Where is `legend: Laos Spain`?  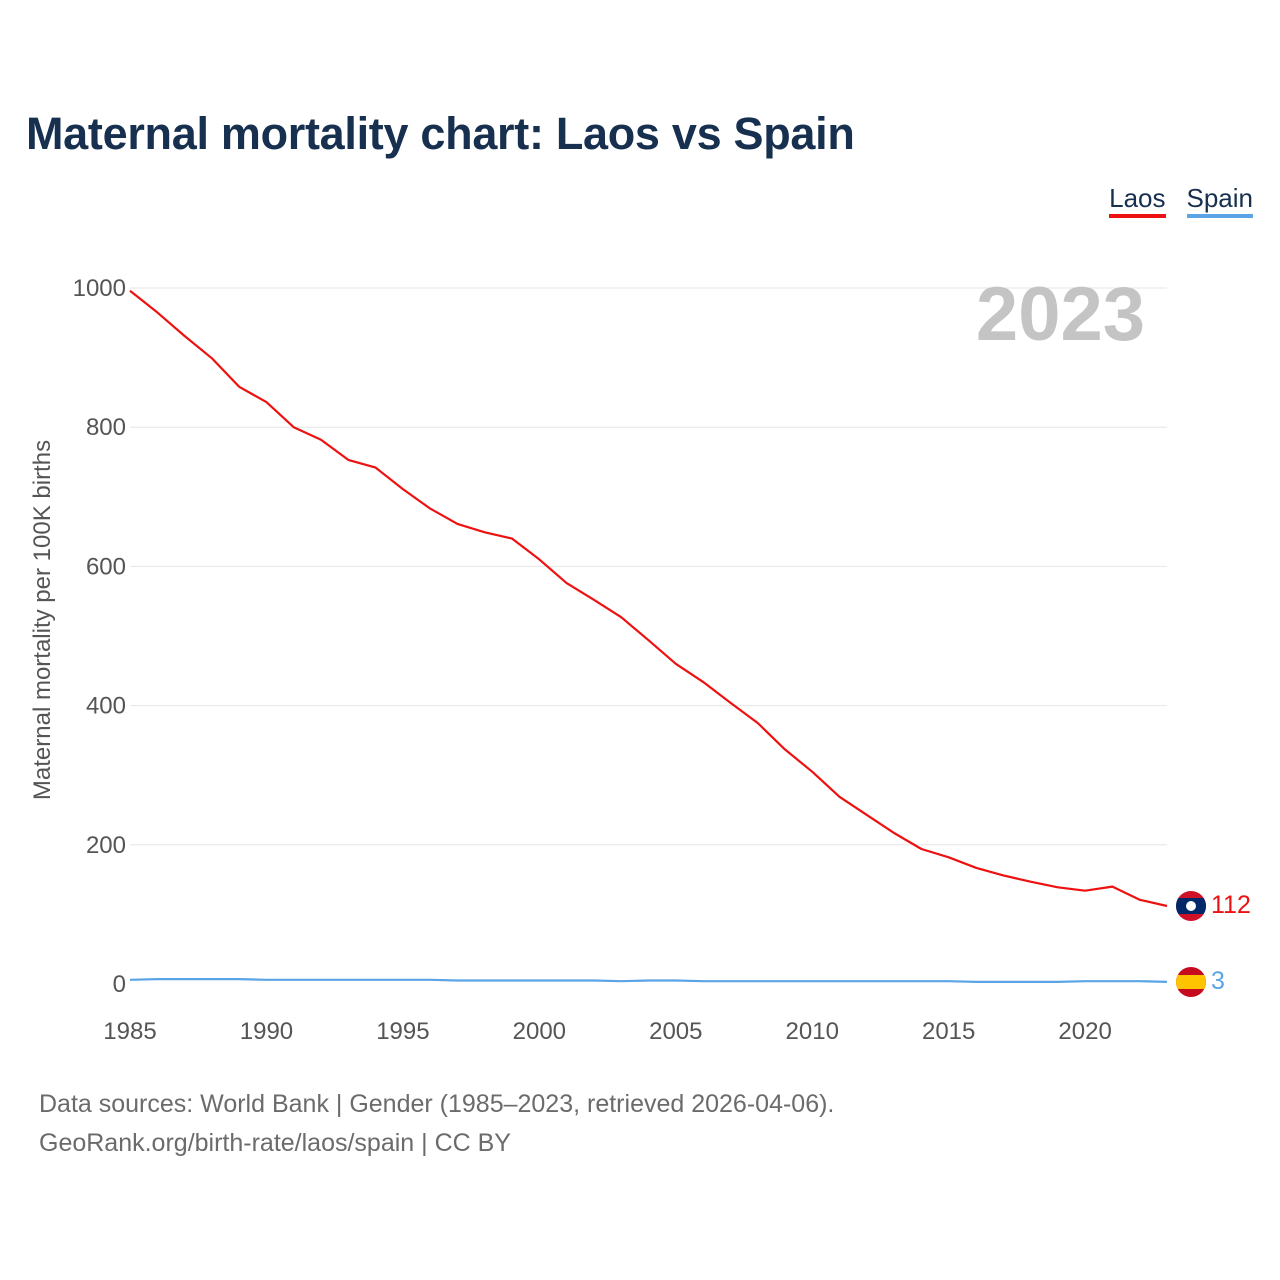 legend: Laos Spain is located at coordinates (1181, 200).